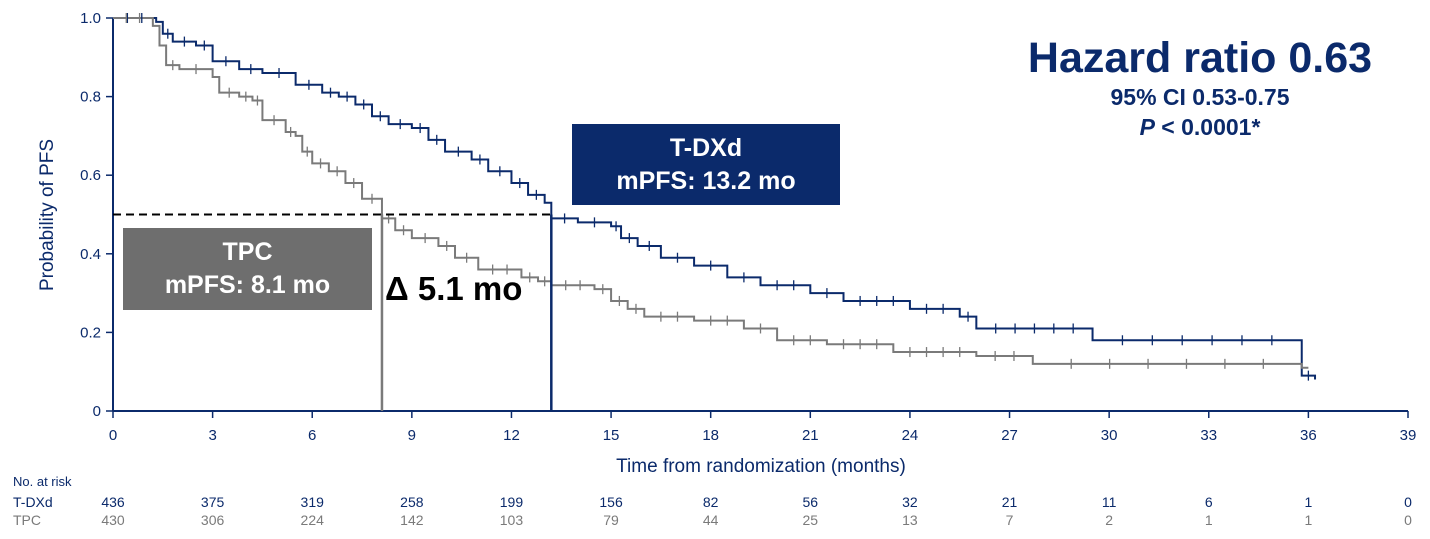 The width and height of the screenshot is (1430, 539). I want to click on y-tick-label: 0.2, so click(90, 332).